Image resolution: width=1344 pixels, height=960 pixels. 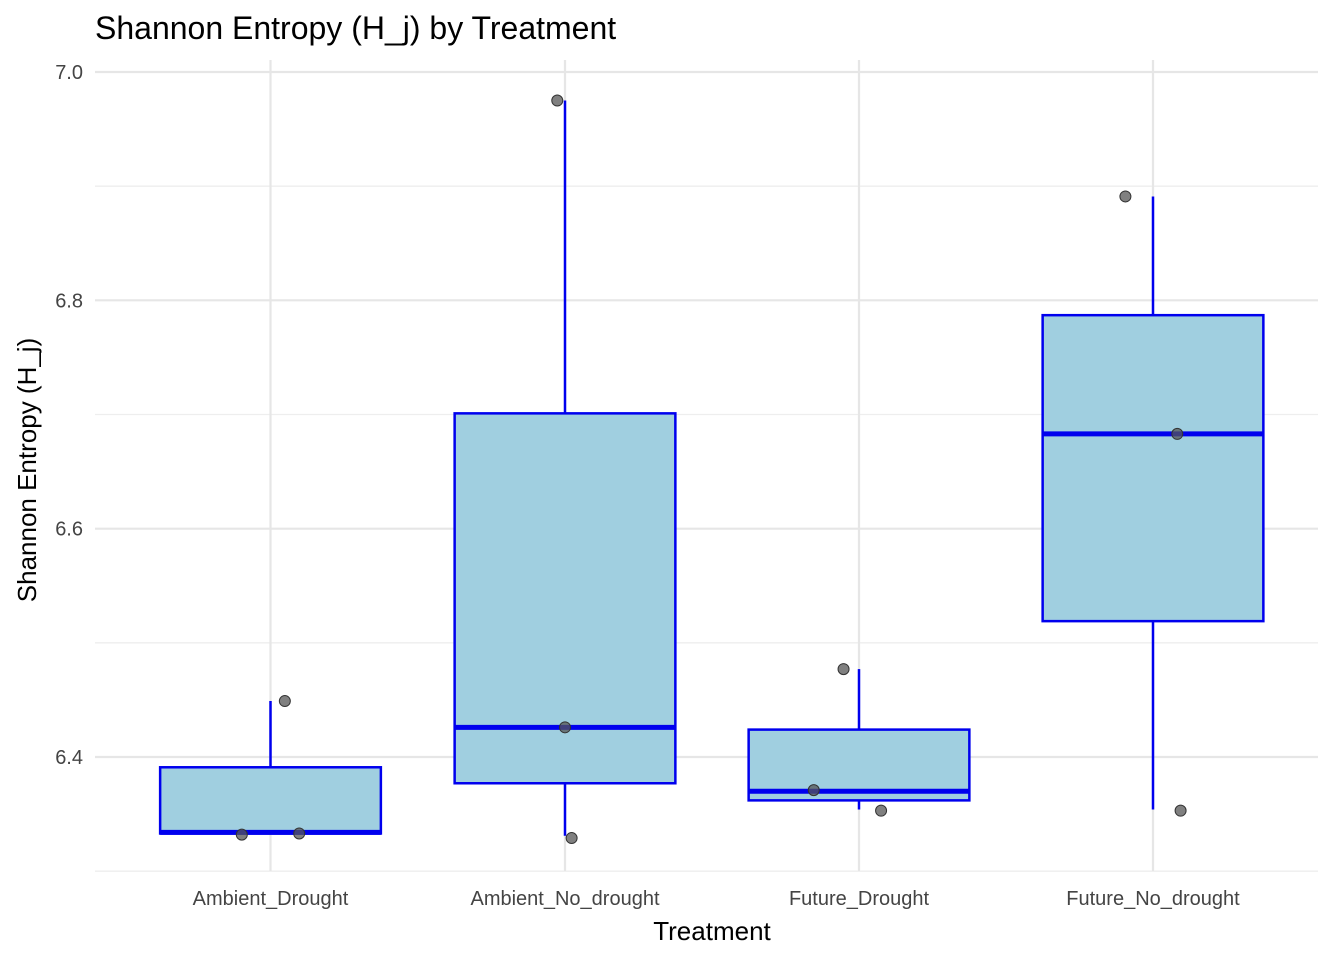 What do you see at coordinates (27, 470) in the screenshot?
I see `y-axis-title: Shannon Entropy (H_j)` at bounding box center [27, 470].